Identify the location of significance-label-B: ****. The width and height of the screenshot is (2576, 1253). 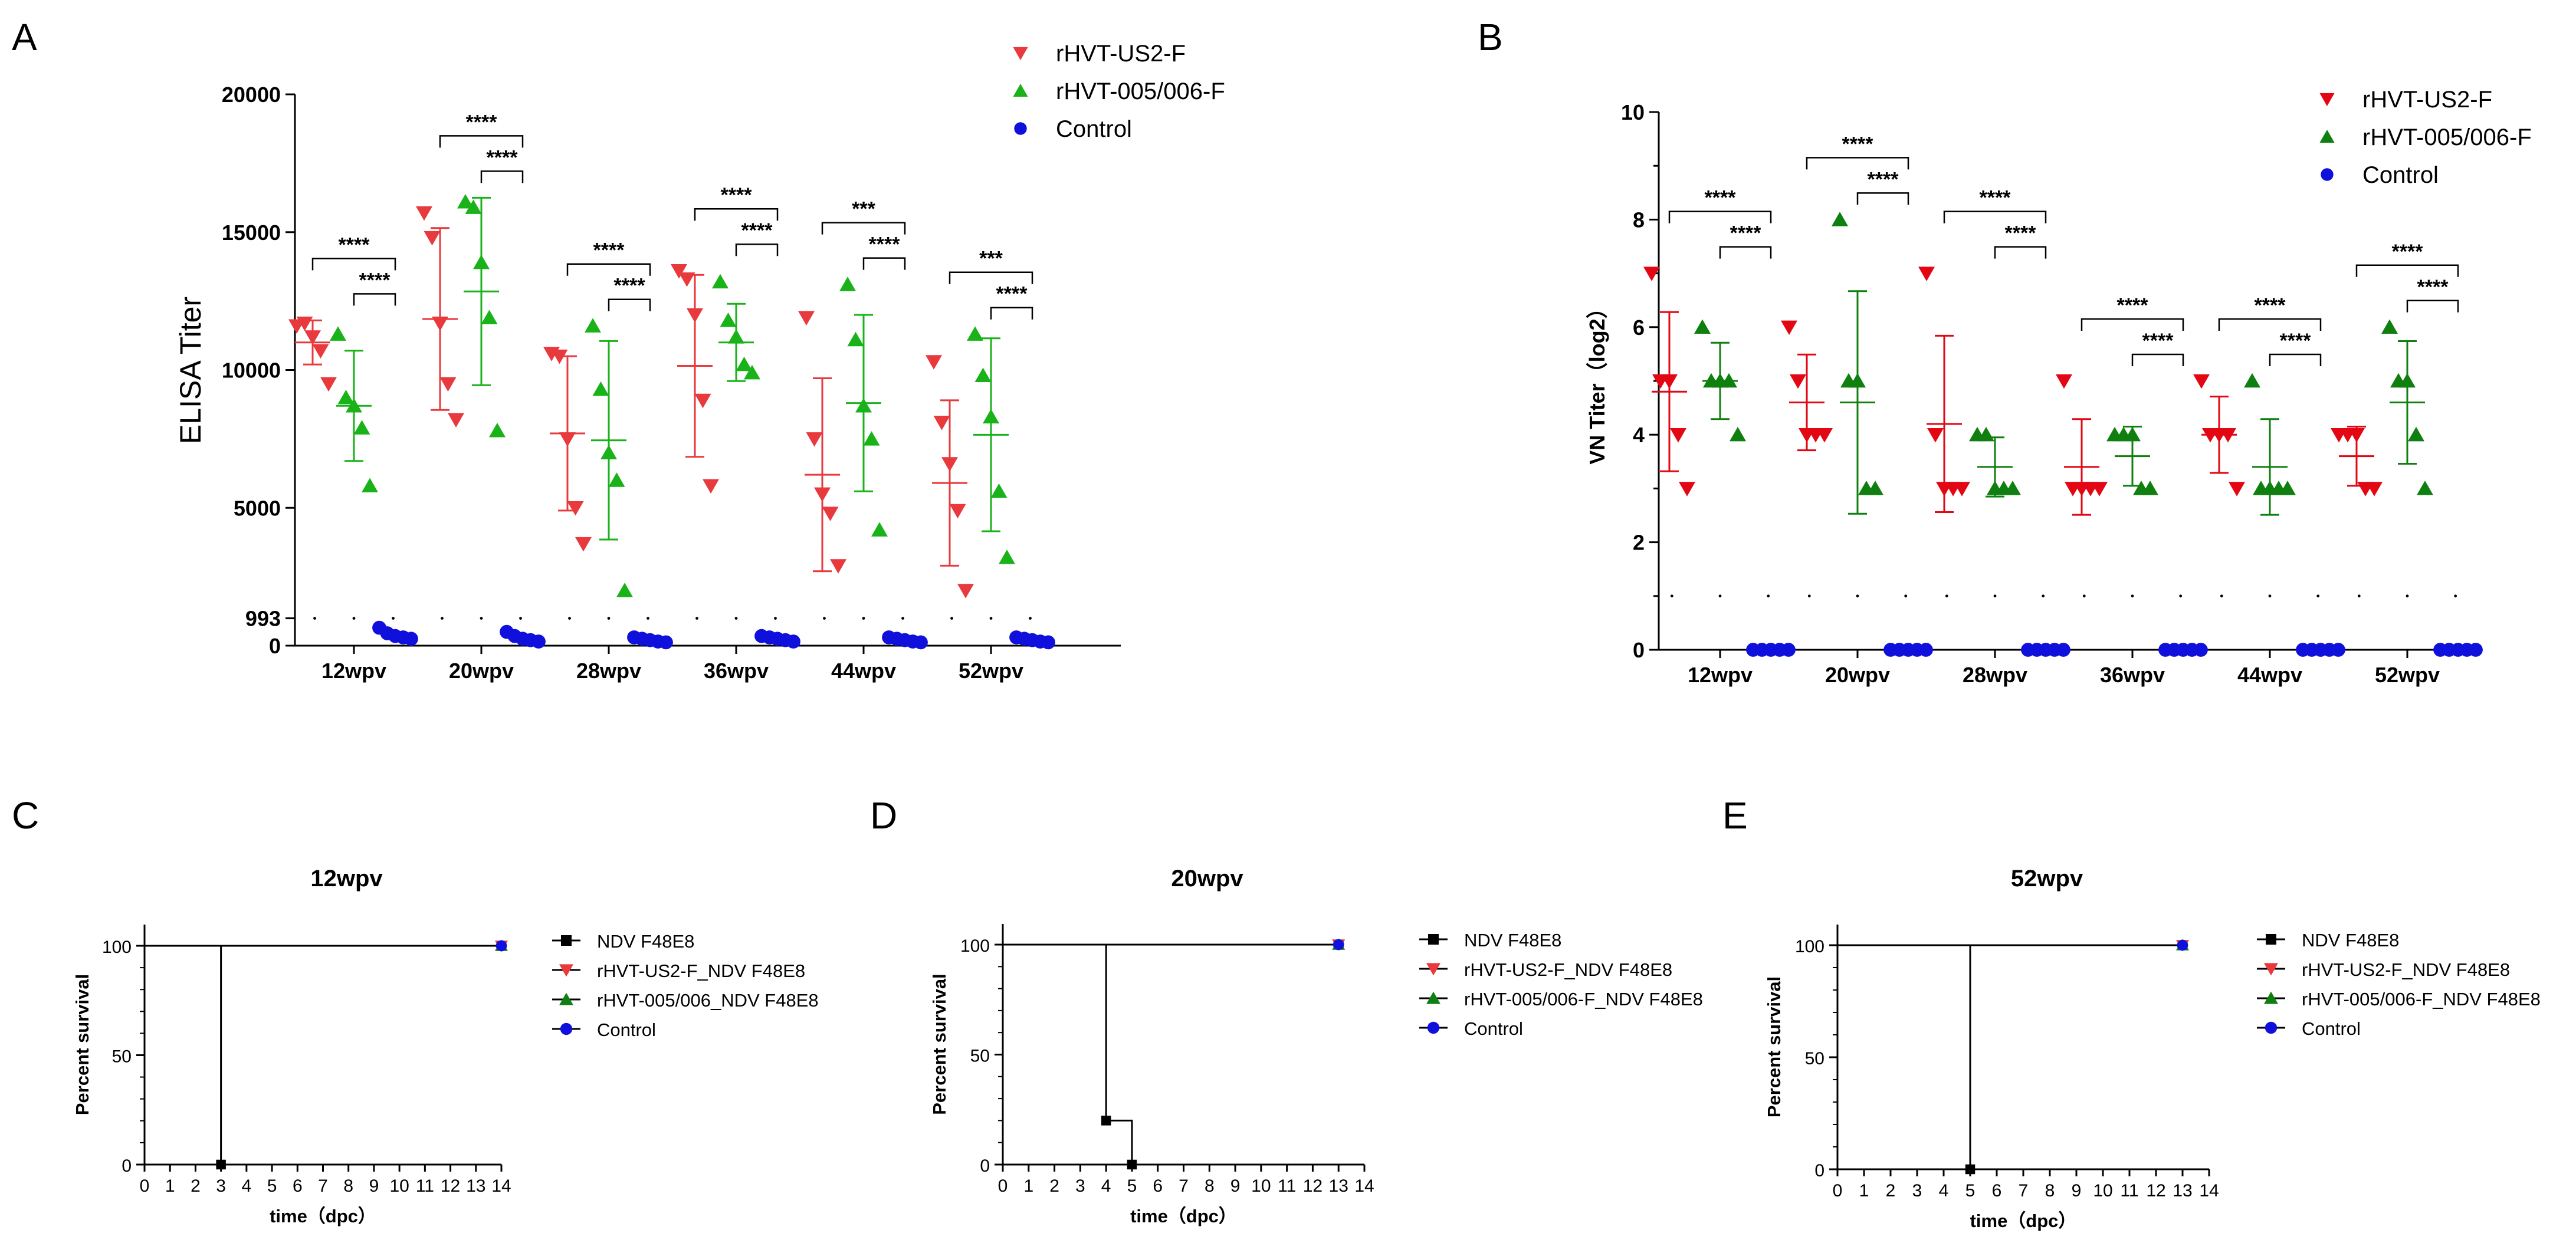
(2158, 341).